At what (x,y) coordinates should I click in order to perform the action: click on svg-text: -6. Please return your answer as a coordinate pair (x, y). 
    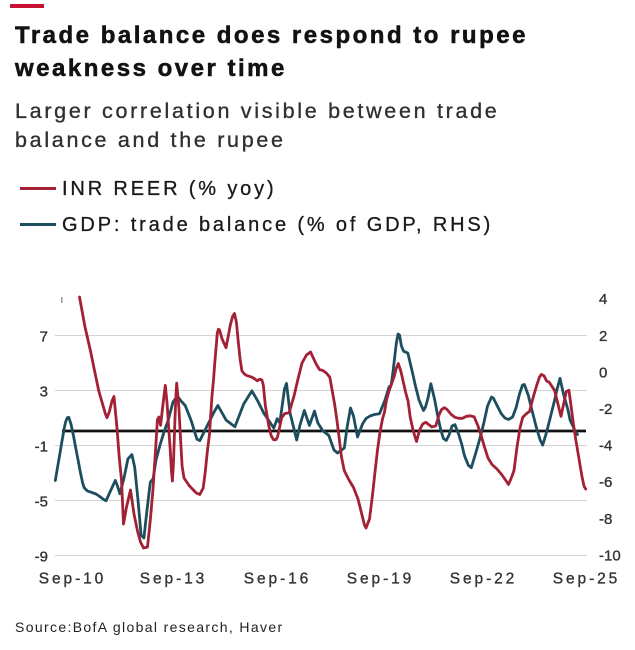
    Looking at the image, I should click on (605, 482).